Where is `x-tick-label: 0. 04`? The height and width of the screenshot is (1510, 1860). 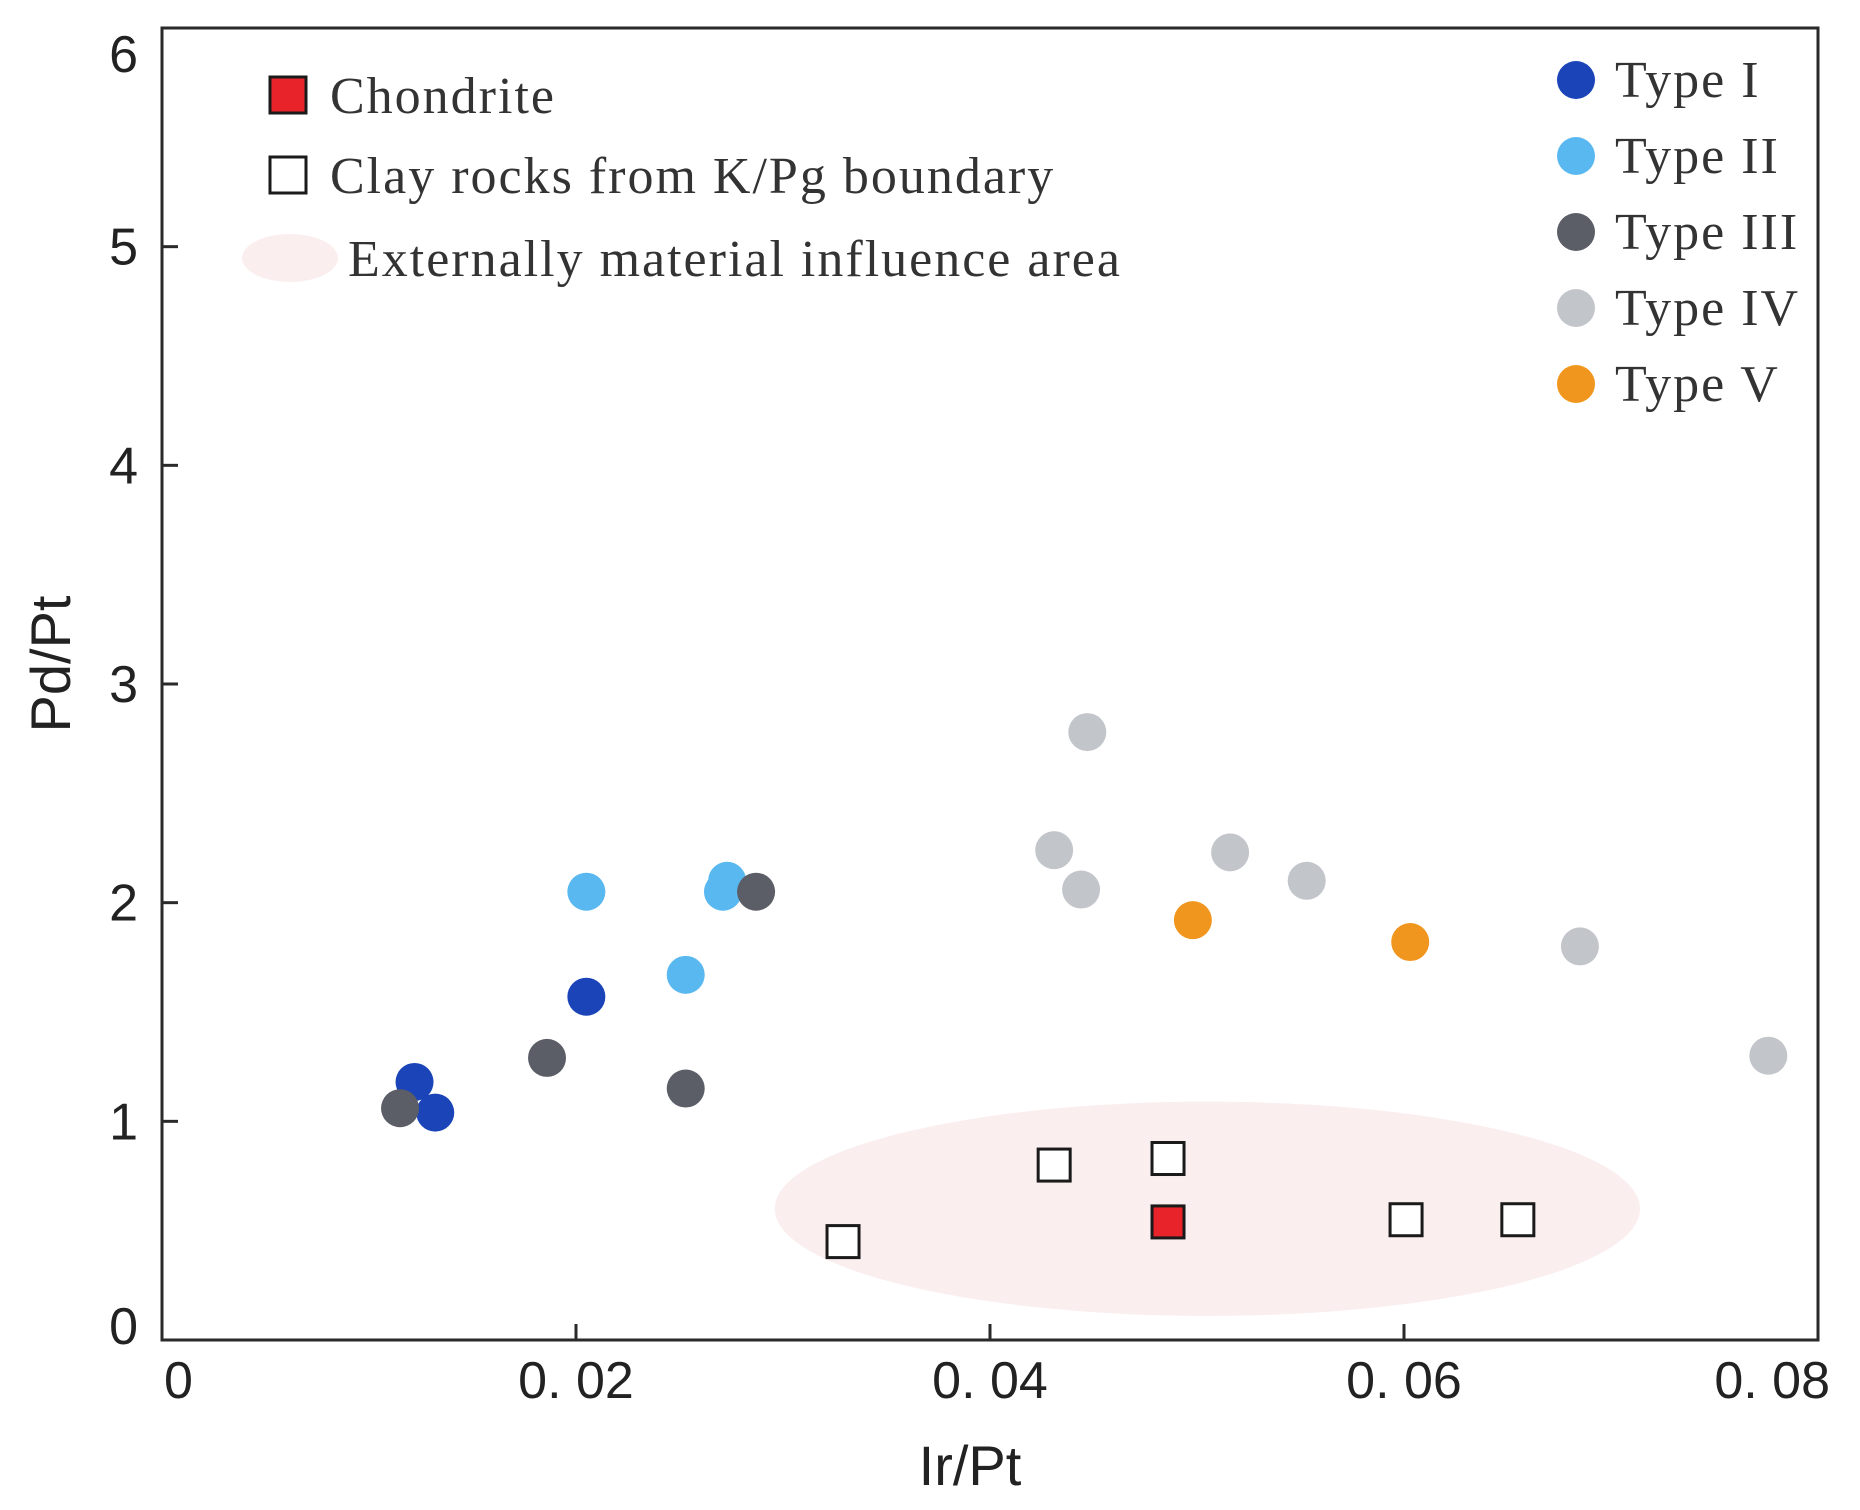
x-tick-label: 0. 04 is located at coordinates (990, 1381).